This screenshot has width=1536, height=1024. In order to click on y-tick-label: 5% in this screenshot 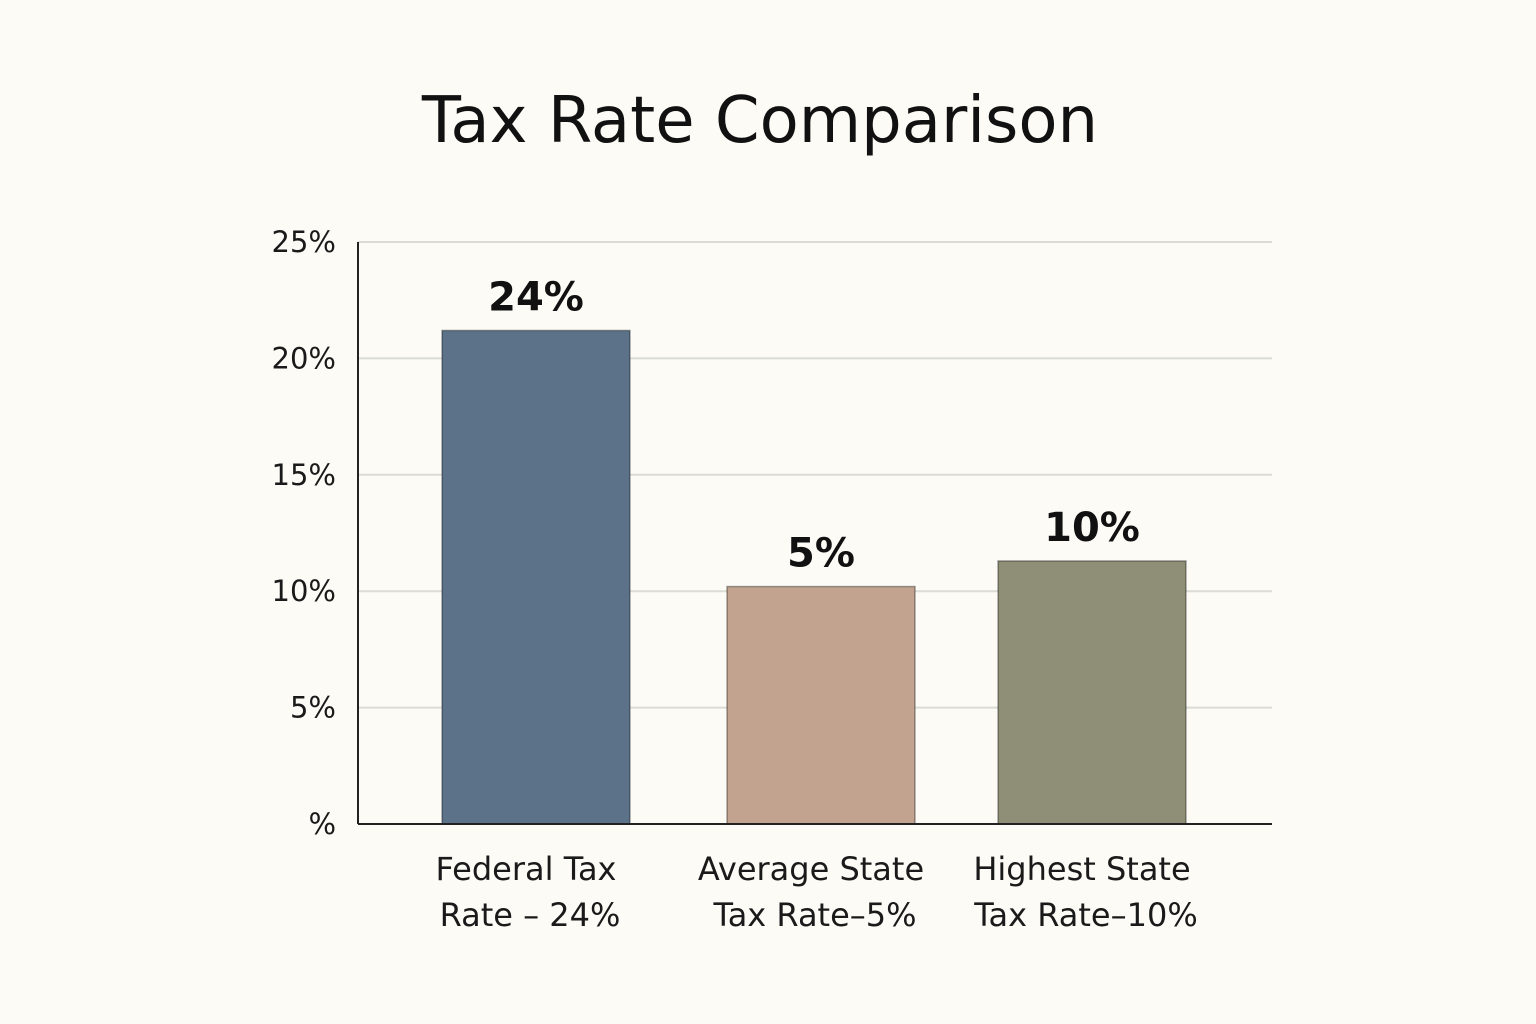, I will do `click(313, 708)`.